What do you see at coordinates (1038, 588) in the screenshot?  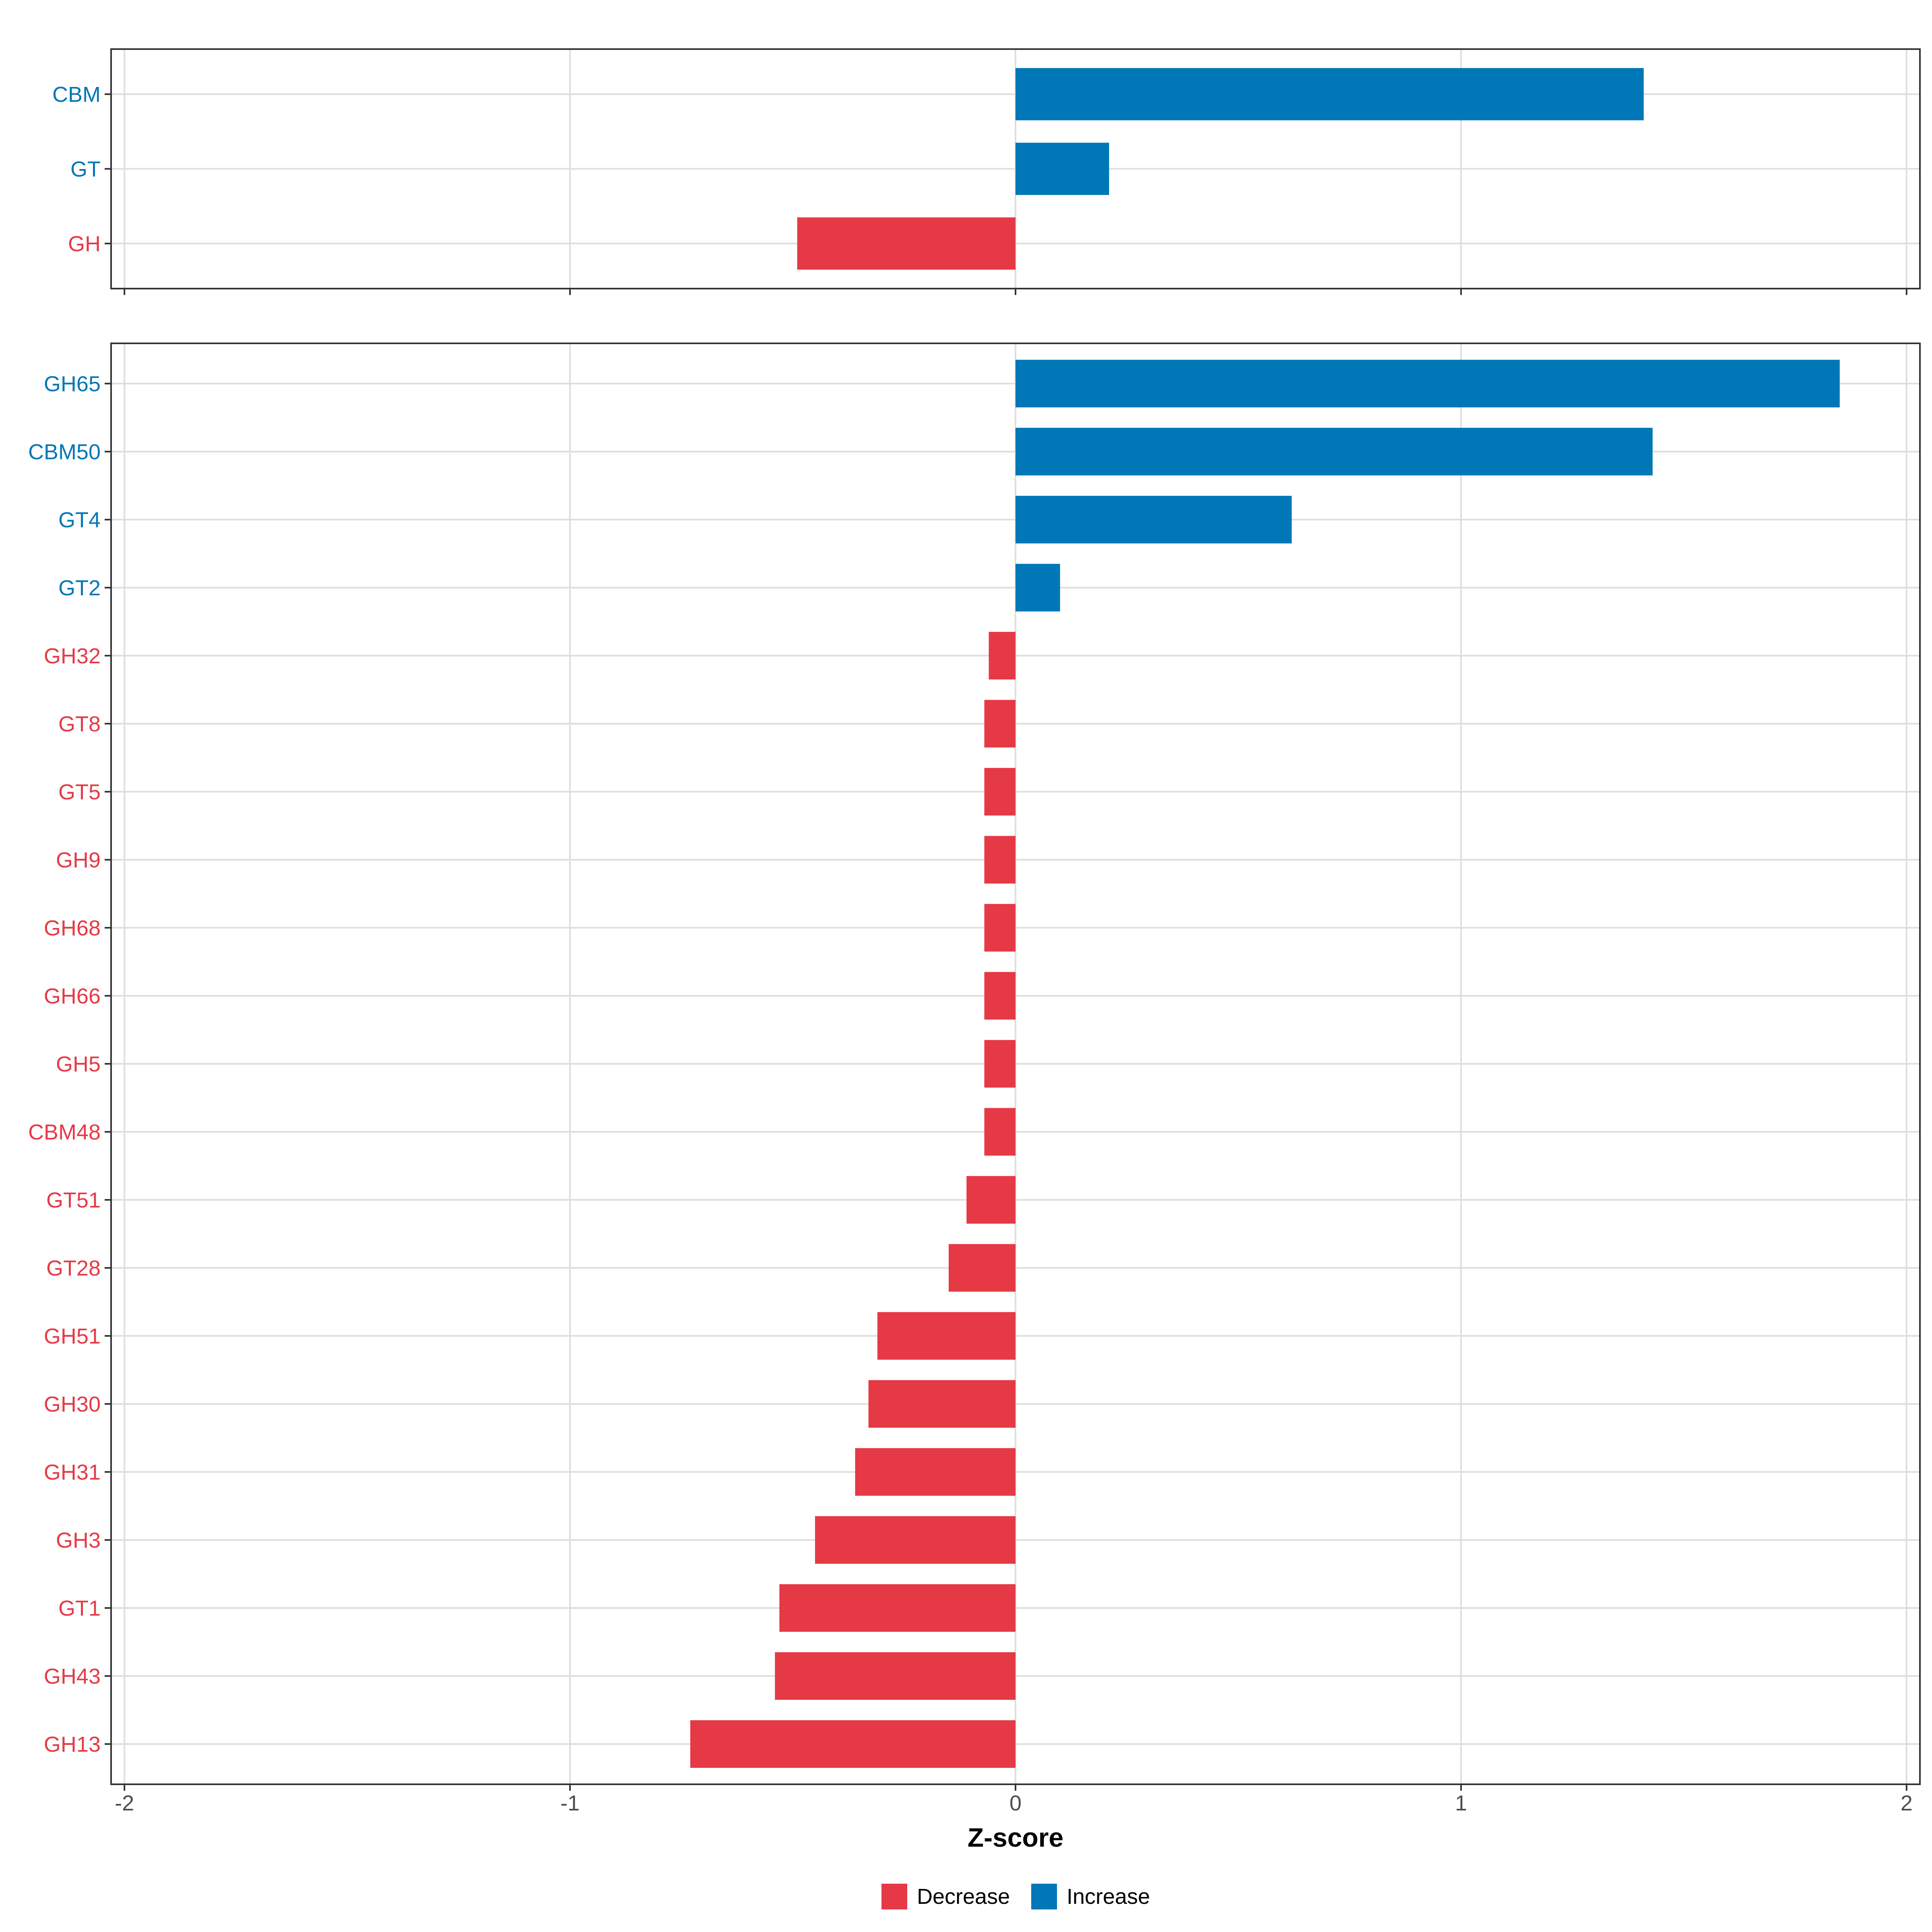 I see `bar-gt2` at bounding box center [1038, 588].